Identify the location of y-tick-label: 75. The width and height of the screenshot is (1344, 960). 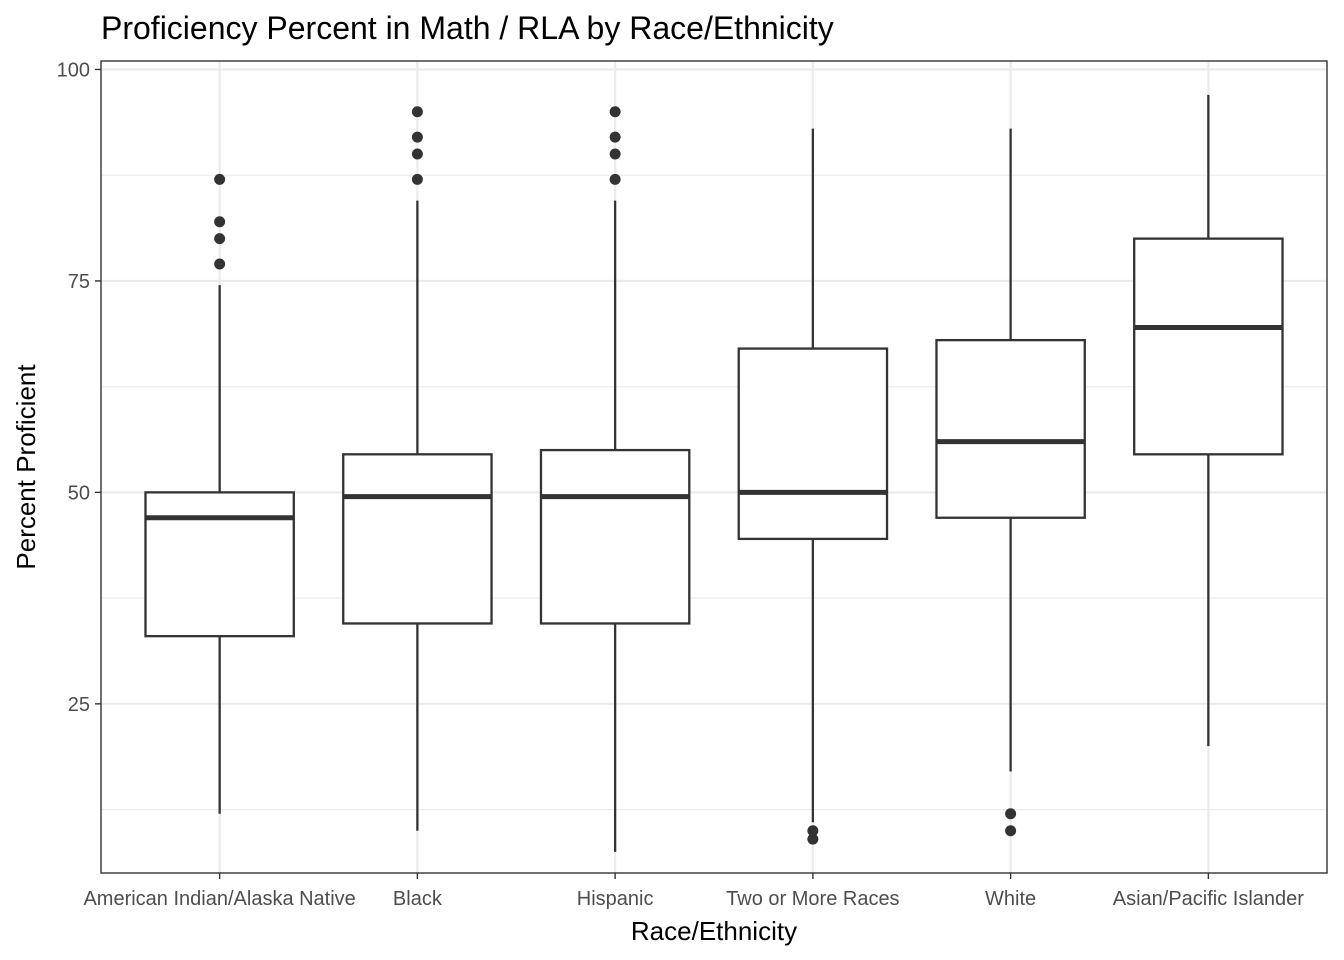
(79, 282).